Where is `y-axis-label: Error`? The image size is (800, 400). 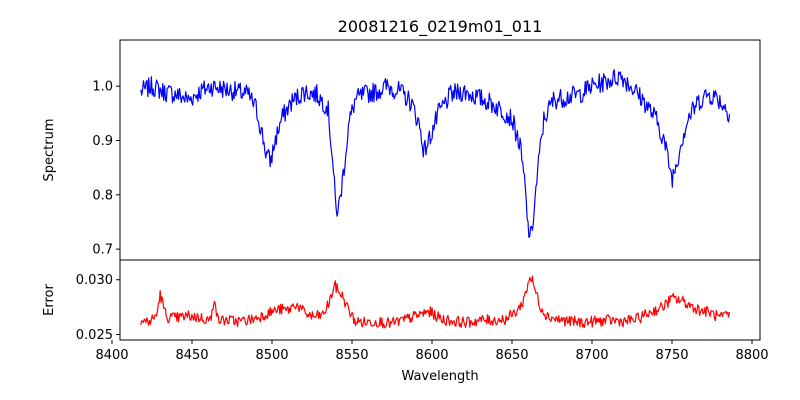
y-axis-label: Error is located at coordinates (49, 300).